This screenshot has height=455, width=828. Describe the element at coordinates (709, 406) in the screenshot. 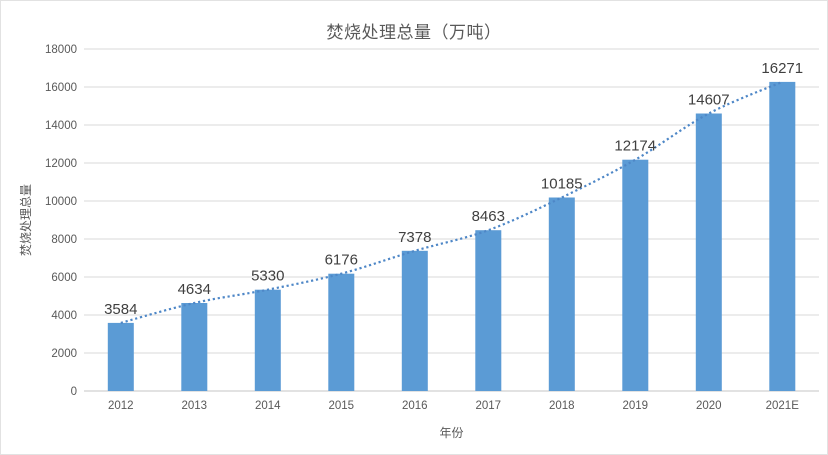

I see `x-tick-label: 2020` at that location.